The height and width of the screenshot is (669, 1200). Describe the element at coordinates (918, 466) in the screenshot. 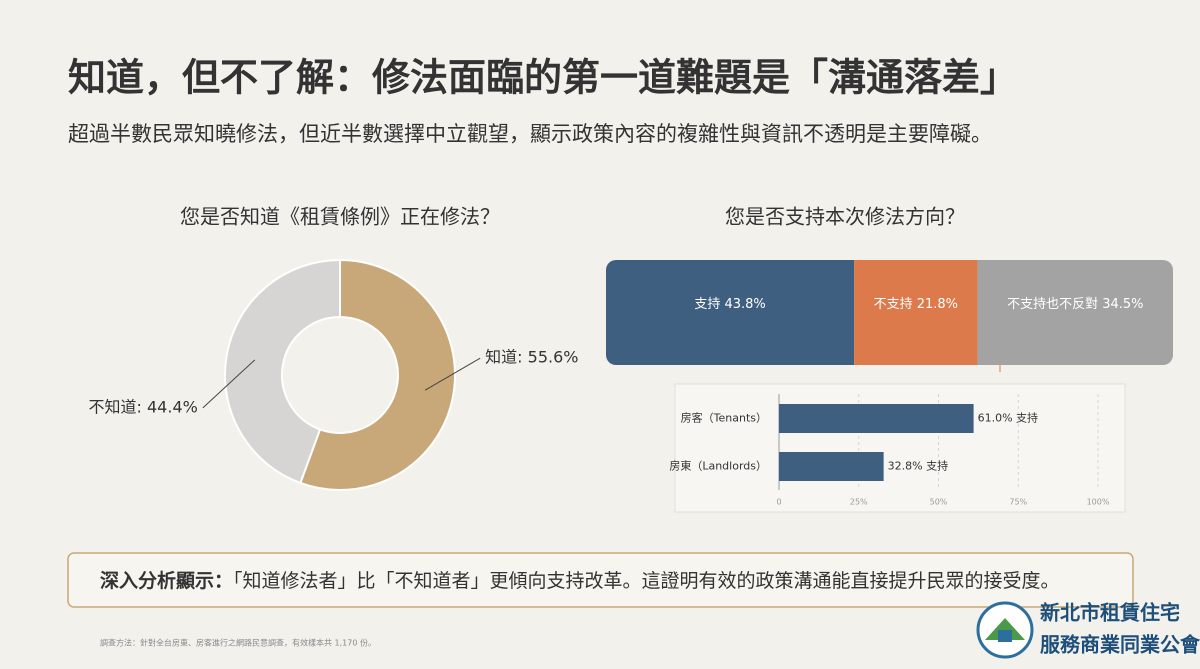

I see `data-label: 32.8% 支持` at that location.